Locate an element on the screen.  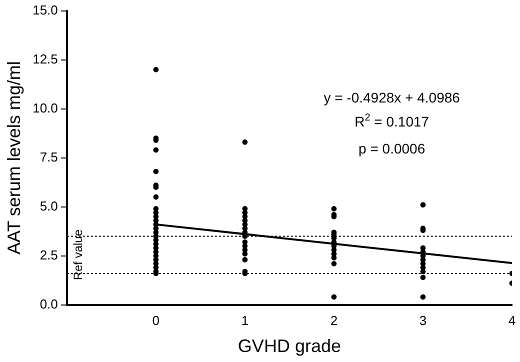
y-tick-label: 7.5 is located at coordinates (49, 156).